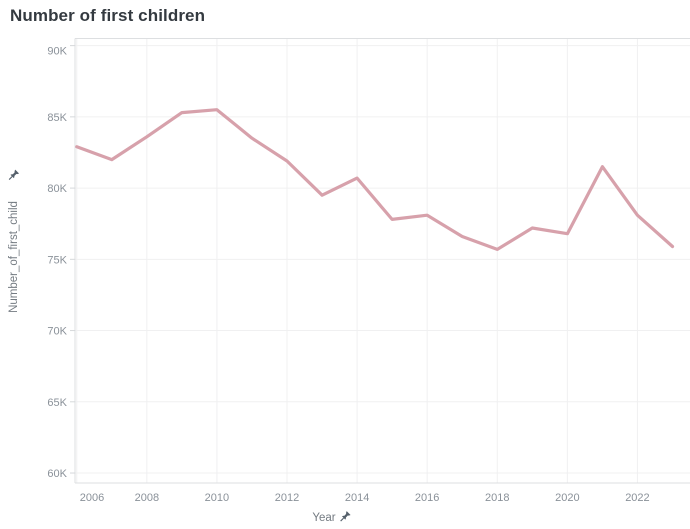 This screenshot has width=690, height=529. What do you see at coordinates (287, 498) in the screenshot?
I see `x-tick-label: 2012` at bounding box center [287, 498].